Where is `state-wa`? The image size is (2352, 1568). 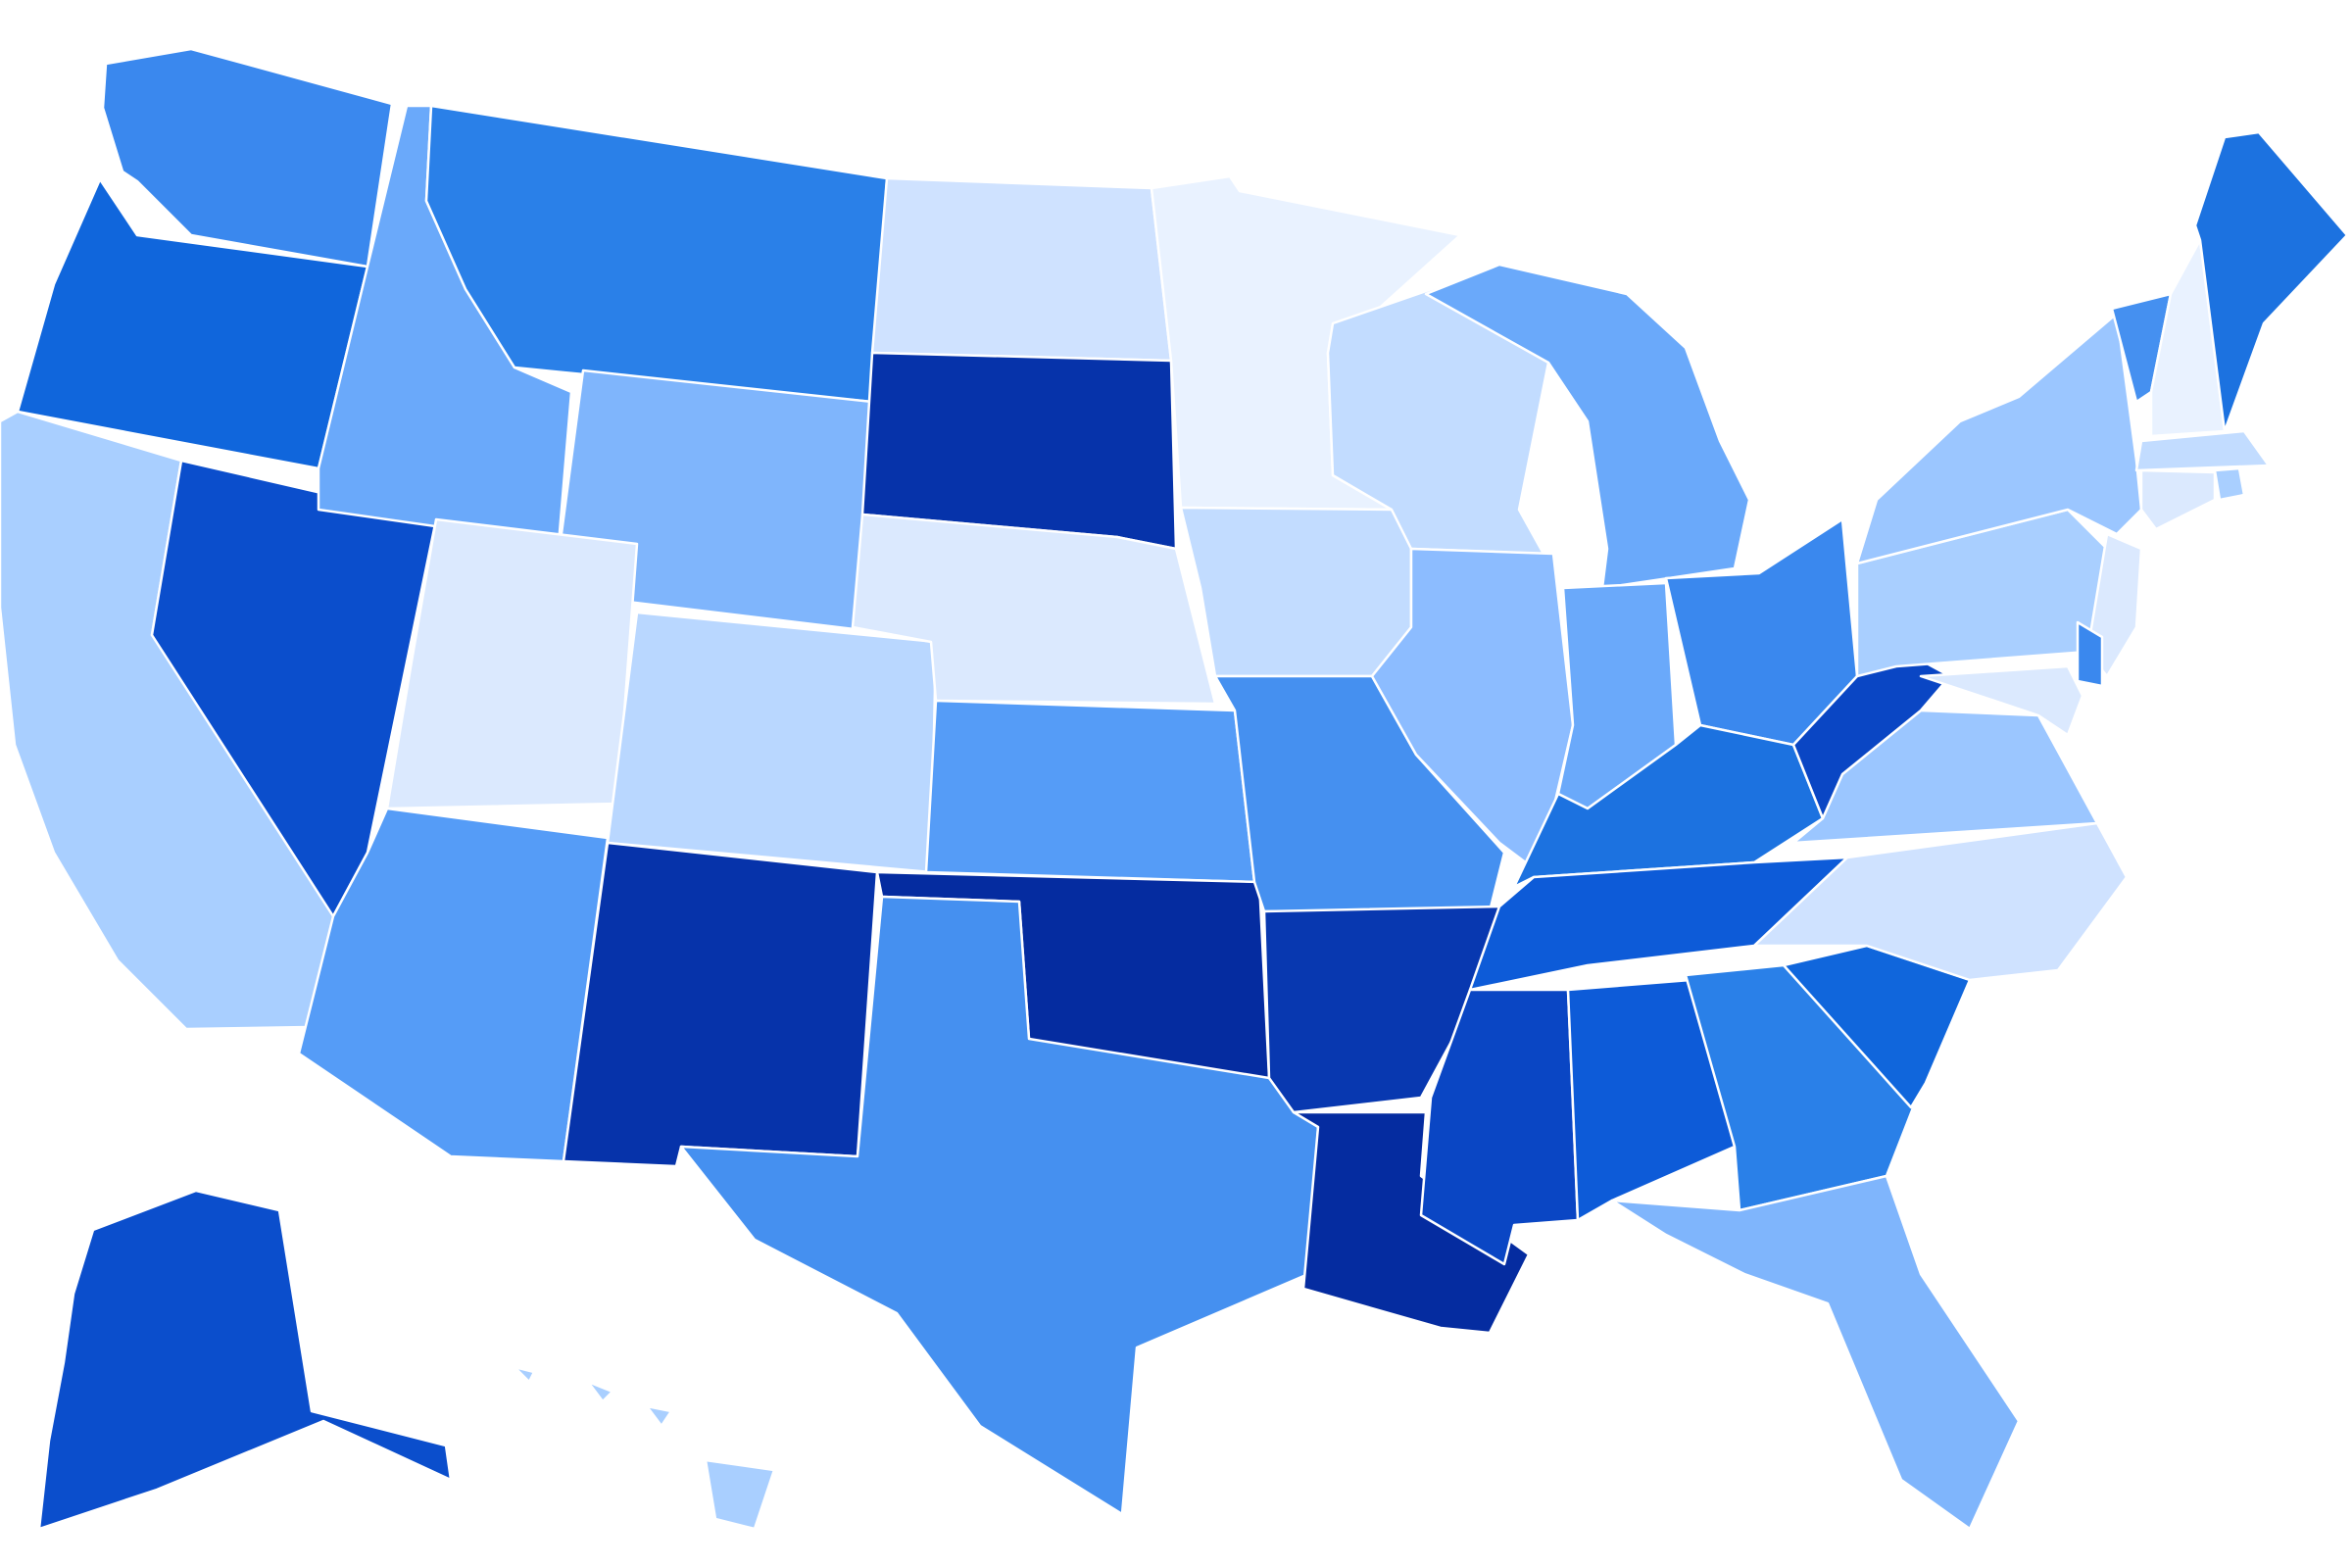
state-wa is located at coordinates (247, 158).